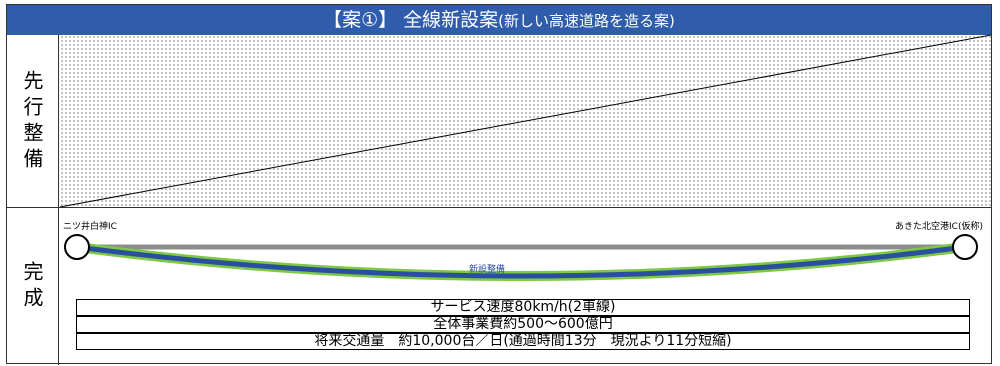  Describe the element at coordinates (90, 227) in the screenshot. I see `left-ic-label: ニツ井白神IC` at that location.